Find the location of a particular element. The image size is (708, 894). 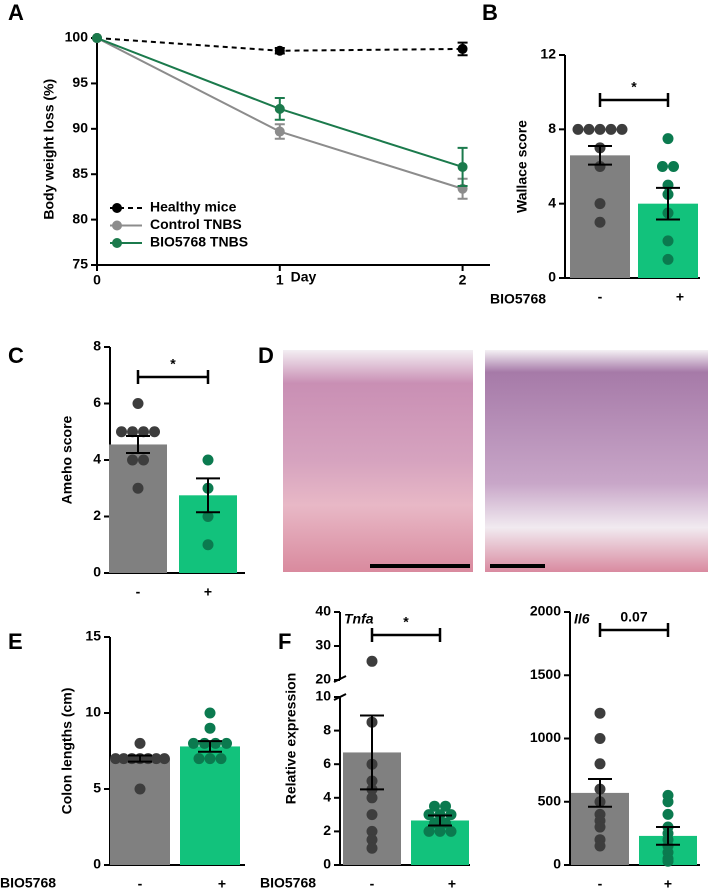

legend-label: Healthy mice is located at coordinates (193, 207).